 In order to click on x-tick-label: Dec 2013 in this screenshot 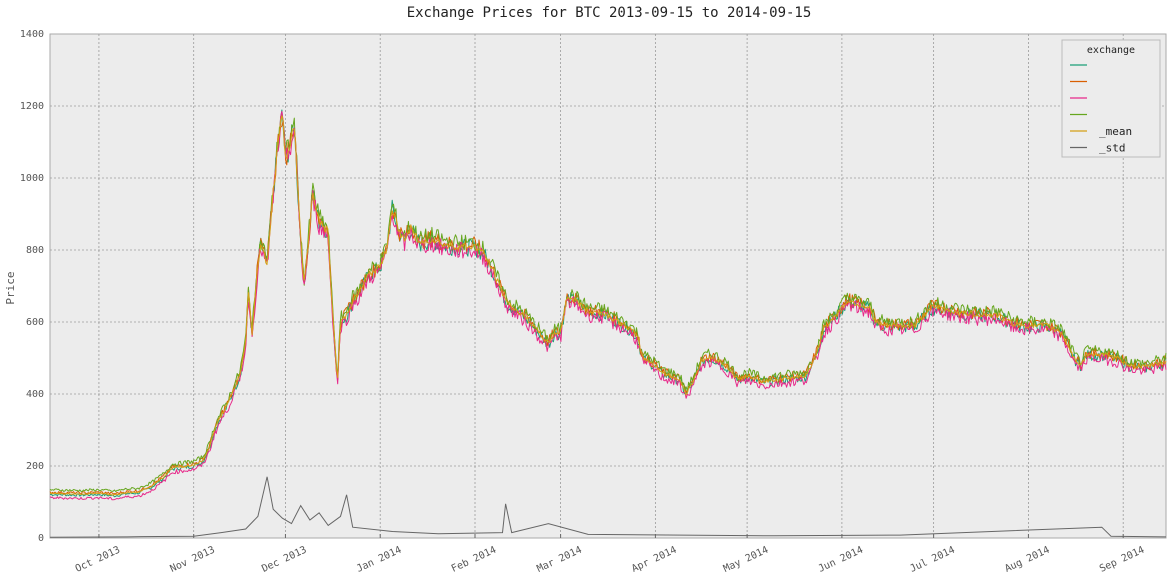, I will do `click(284, 560)`.